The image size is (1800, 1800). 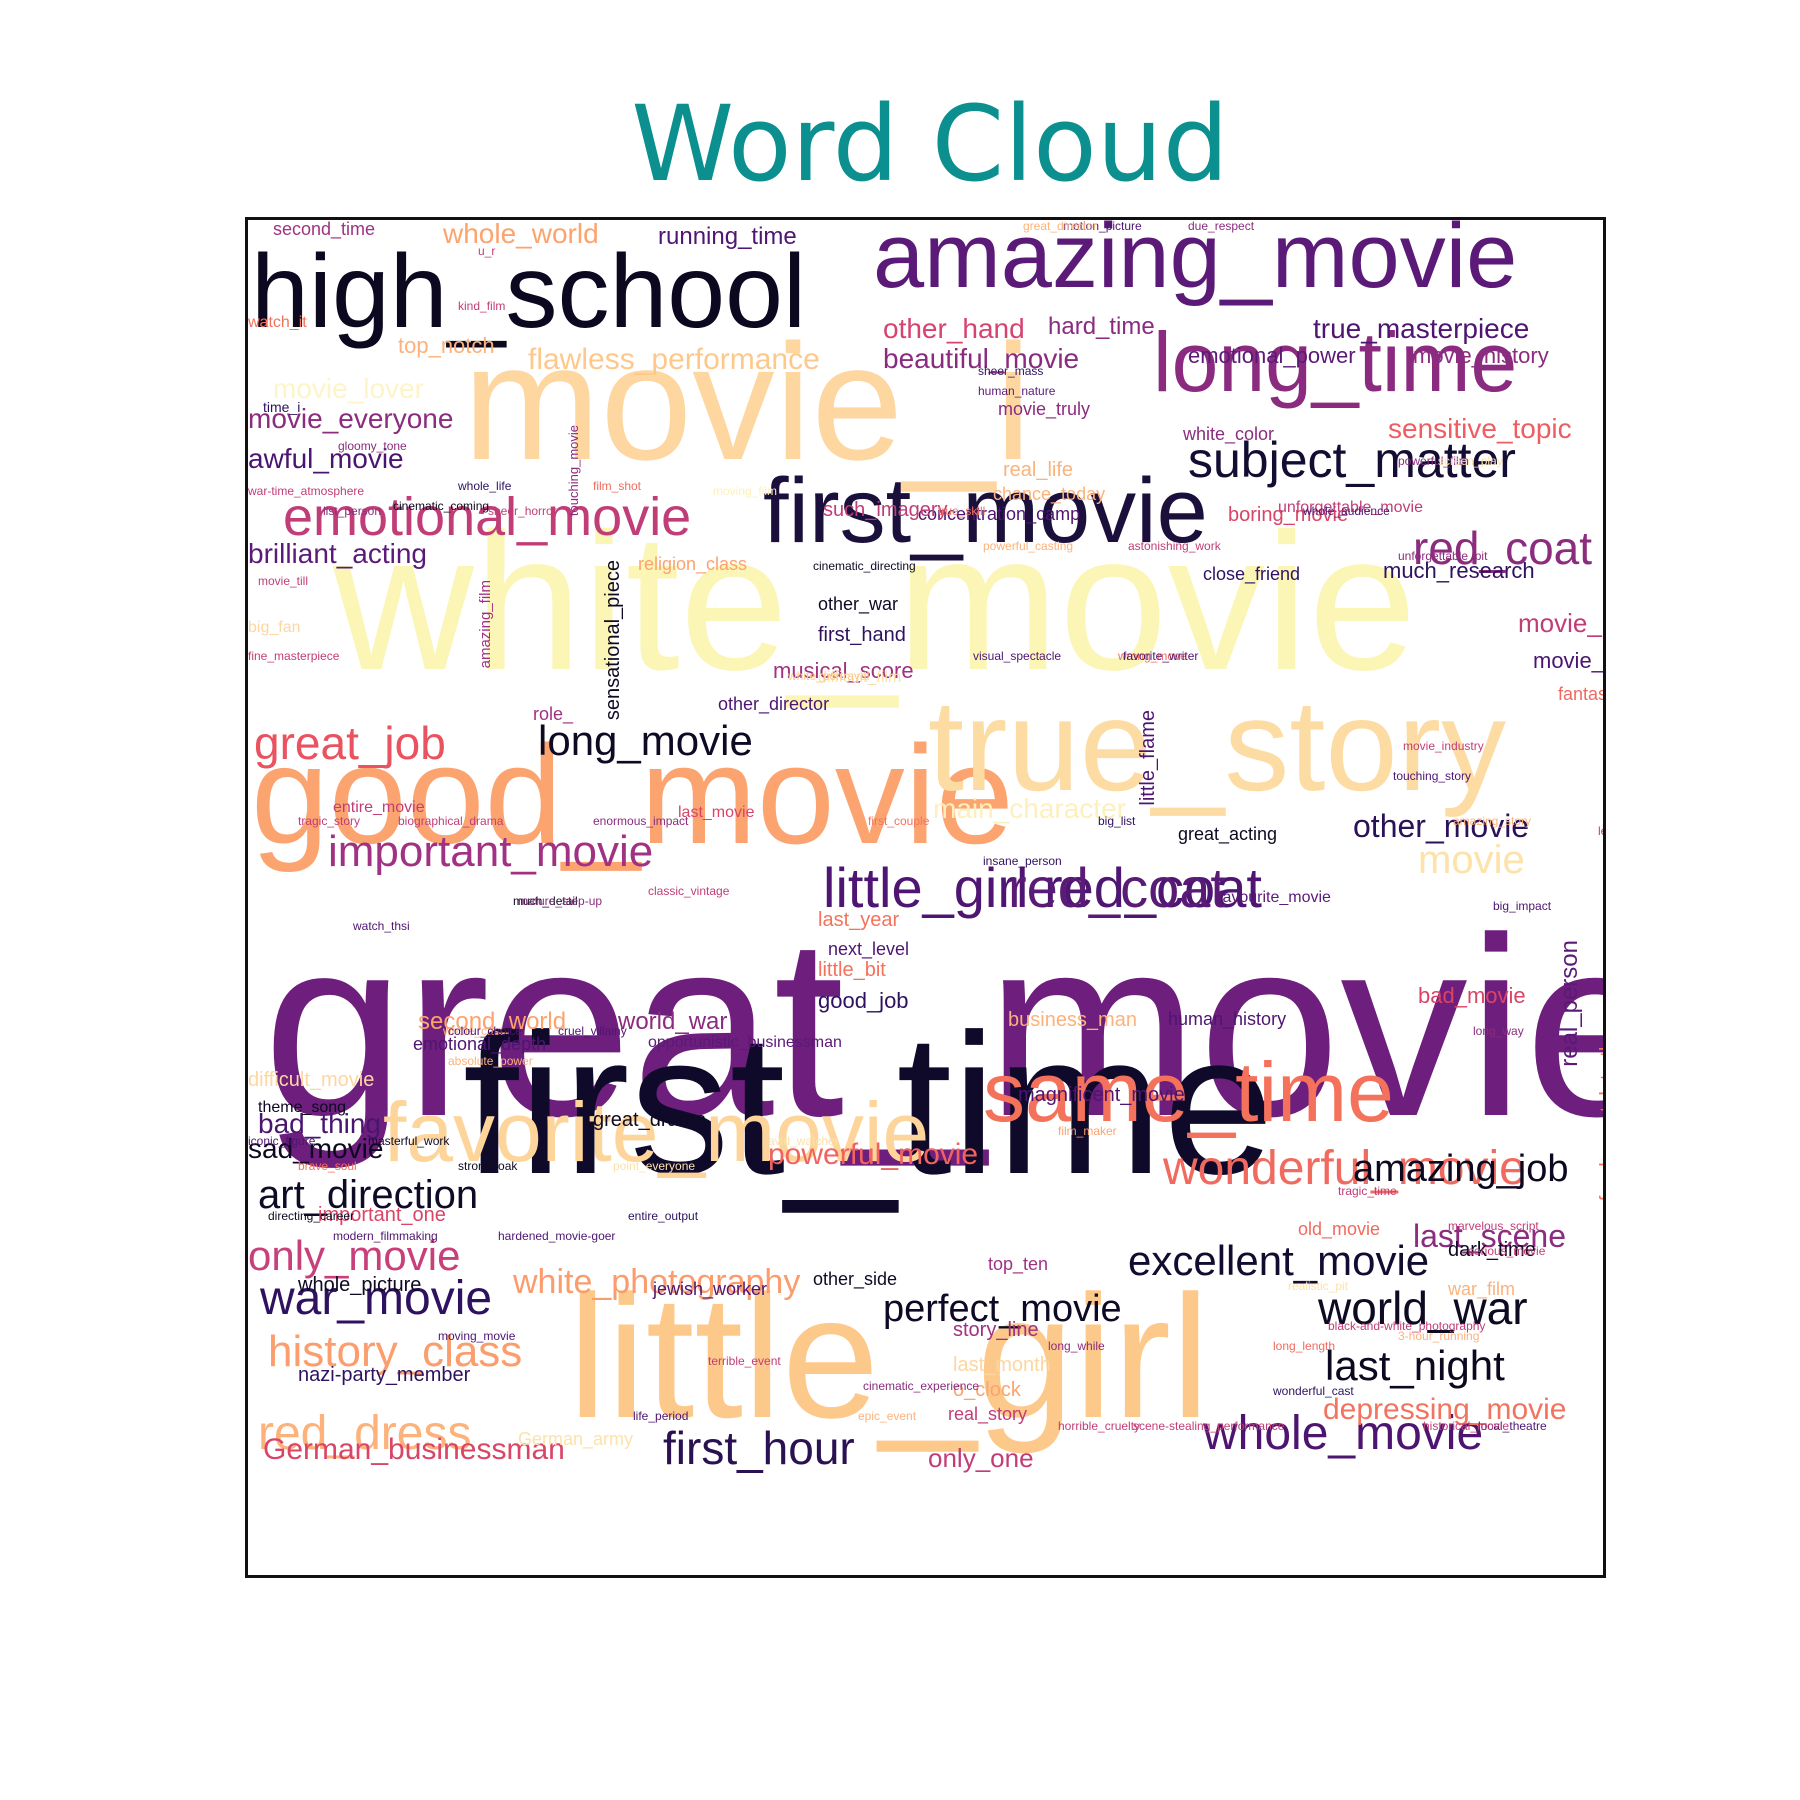 What do you see at coordinates (1229, 434) in the screenshot?
I see `cloud-word: white_color` at bounding box center [1229, 434].